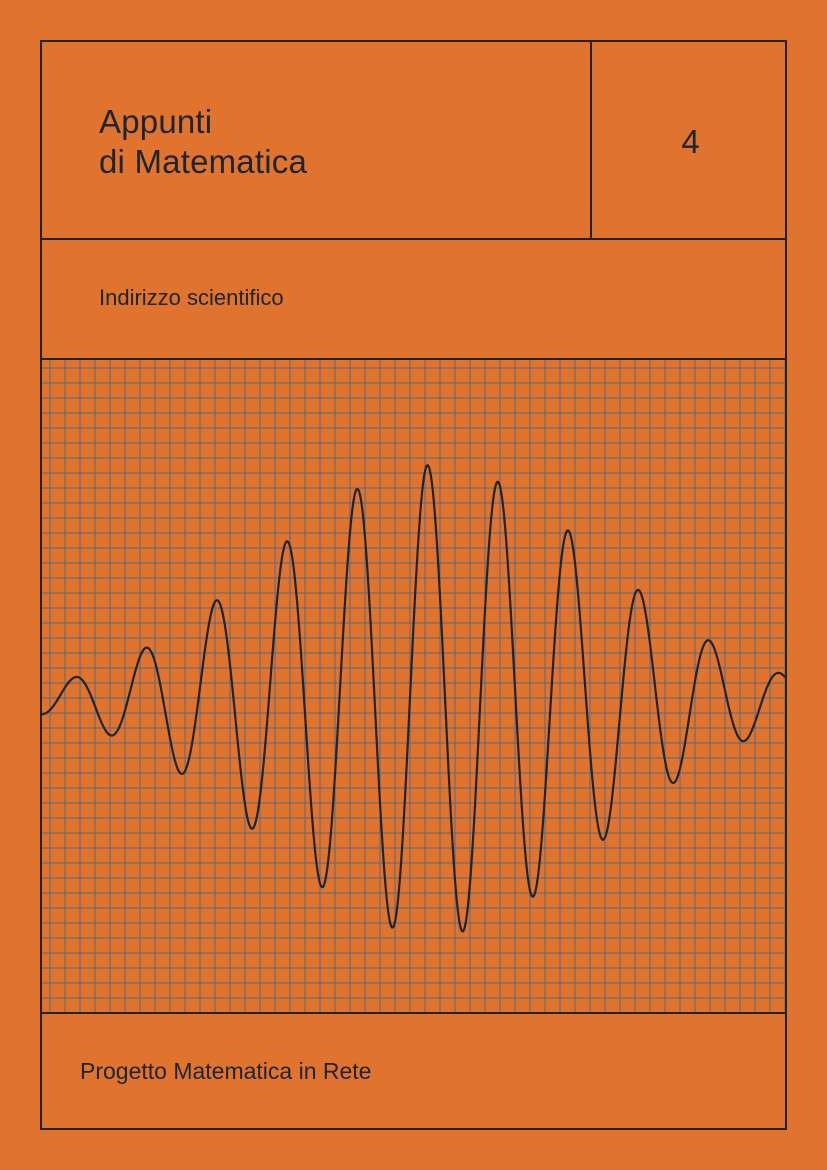  I want to click on subject-label: Indirizzo scientifico, so click(191, 297).